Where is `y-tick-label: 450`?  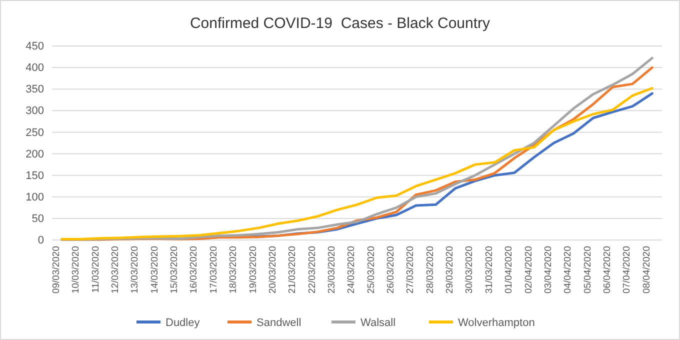
y-tick-label: 450 is located at coordinates (35, 46).